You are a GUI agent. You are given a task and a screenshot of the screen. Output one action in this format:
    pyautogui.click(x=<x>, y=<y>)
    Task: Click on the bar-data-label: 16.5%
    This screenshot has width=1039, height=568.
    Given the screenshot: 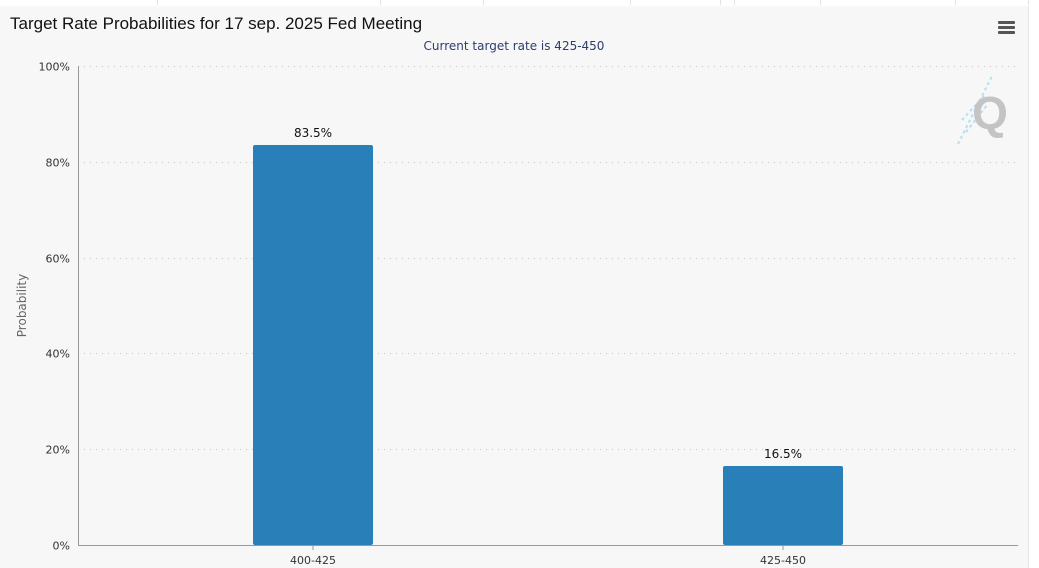 What is the action you would take?
    pyautogui.click(x=783, y=454)
    